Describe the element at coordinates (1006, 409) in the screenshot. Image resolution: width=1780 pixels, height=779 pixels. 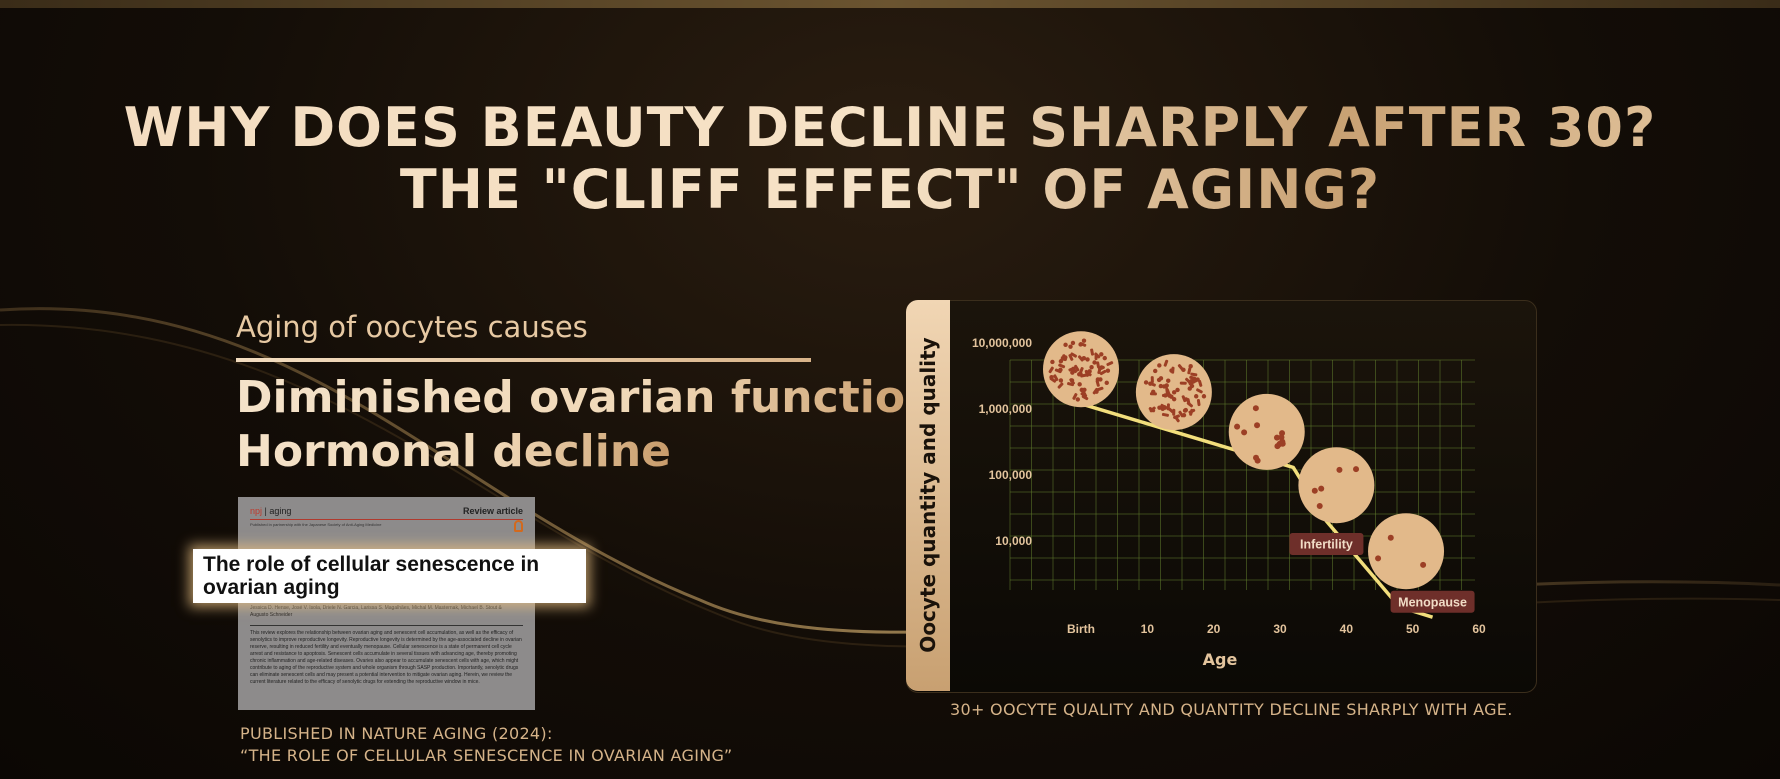
I see `y-tick-label: 1,000,000` at that location.